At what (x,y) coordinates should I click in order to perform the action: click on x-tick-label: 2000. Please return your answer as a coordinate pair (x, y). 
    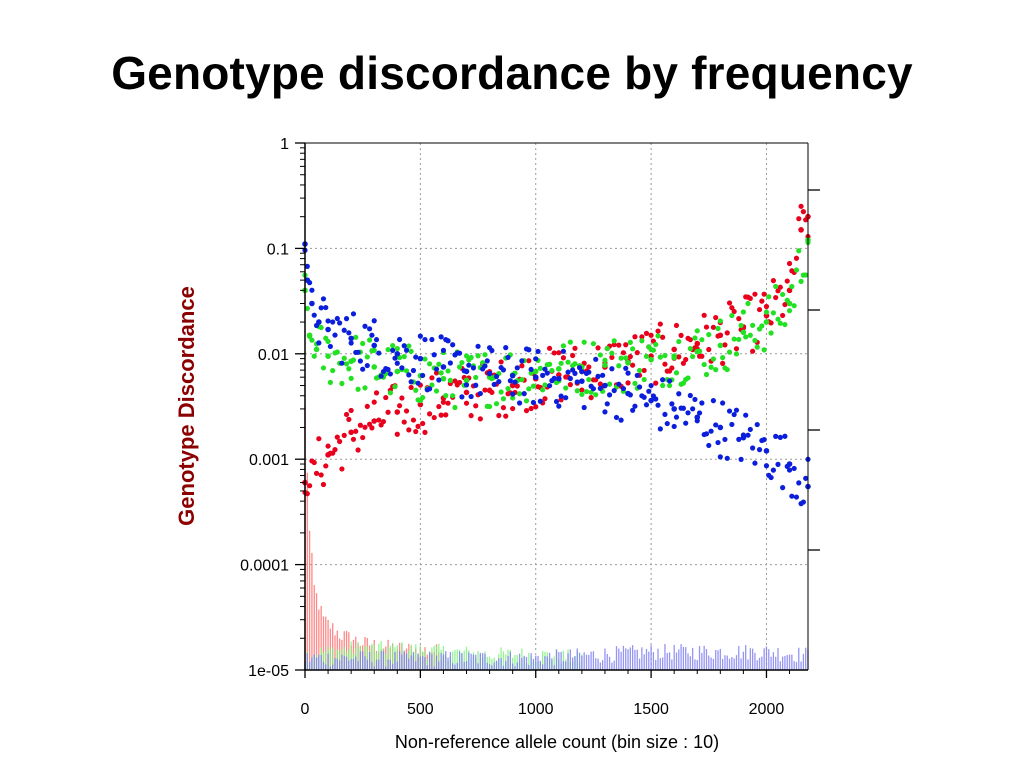
    Looking at the image, I should click on (767, 709).